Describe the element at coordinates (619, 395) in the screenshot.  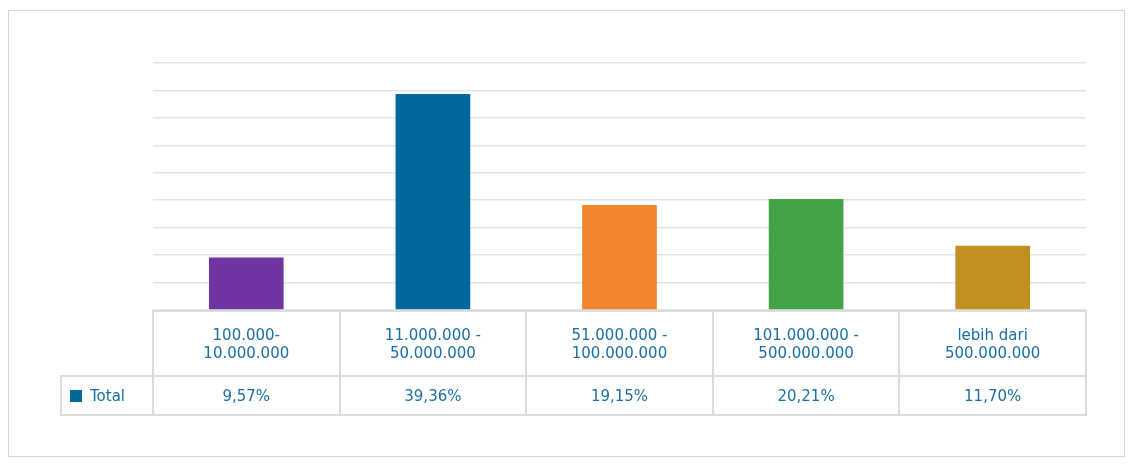
I see `data-label: 19,15%` at that location.